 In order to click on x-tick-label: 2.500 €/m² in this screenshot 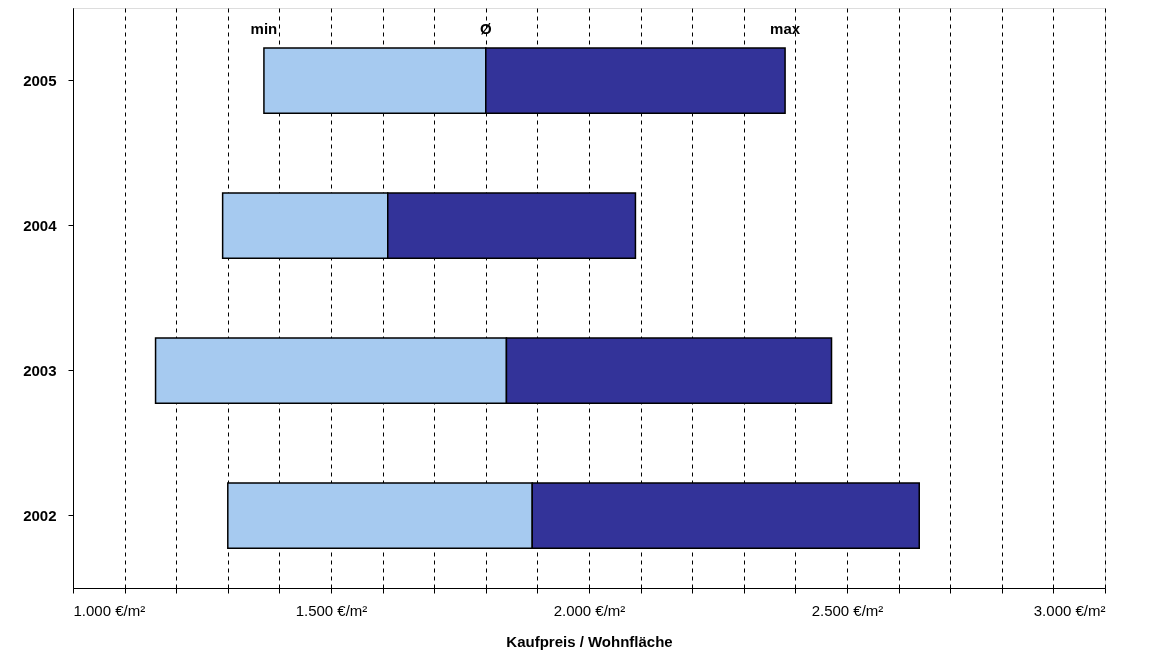, I will do `click(847, 610)`.